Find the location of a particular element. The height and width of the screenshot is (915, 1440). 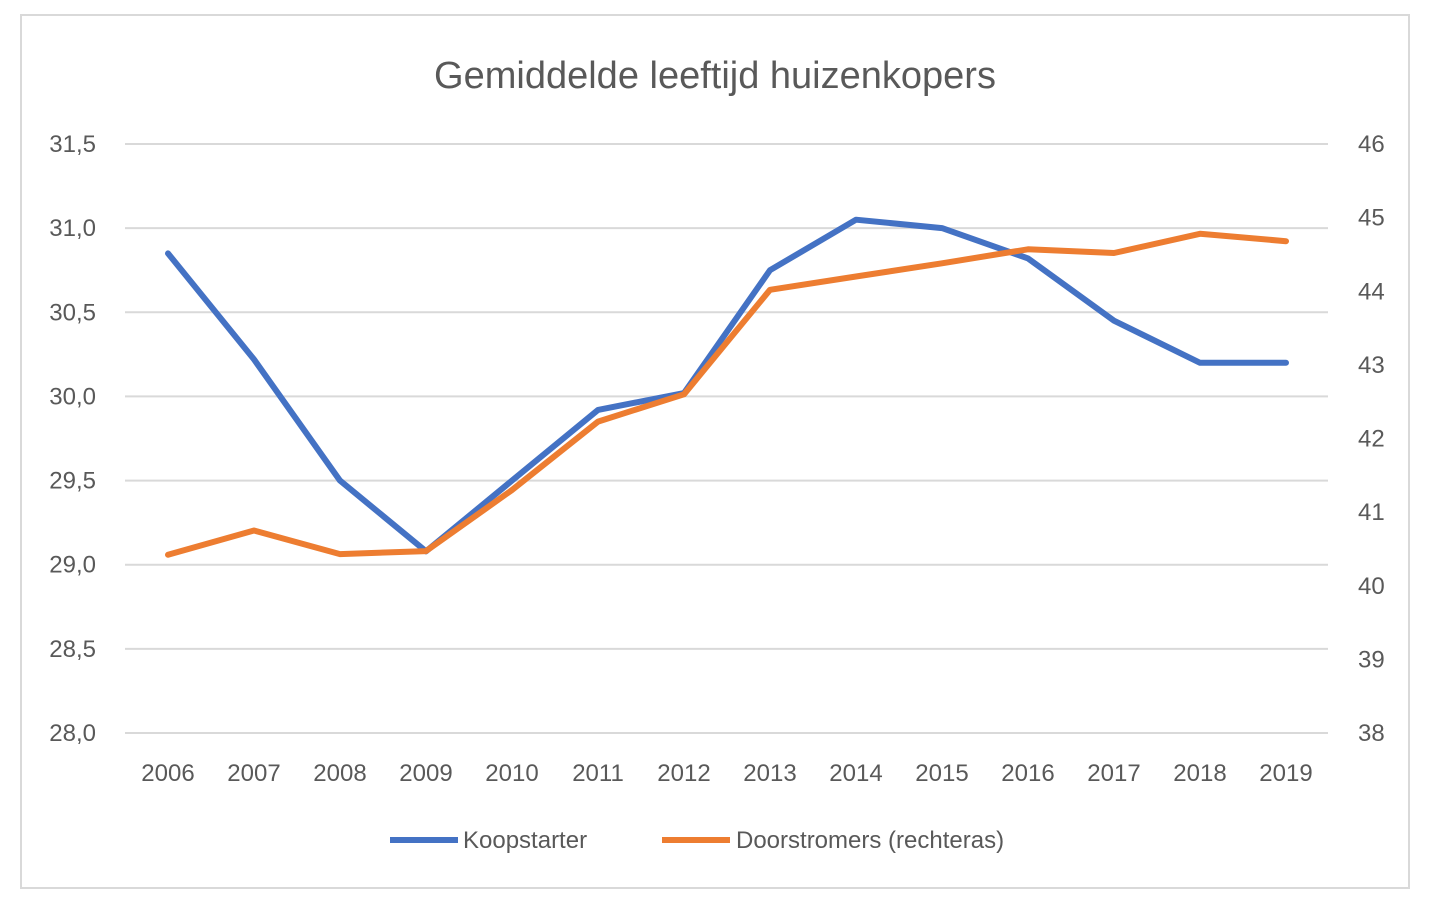

left-axis-tick-label: 30,5 is located at coordinates (72, 312).